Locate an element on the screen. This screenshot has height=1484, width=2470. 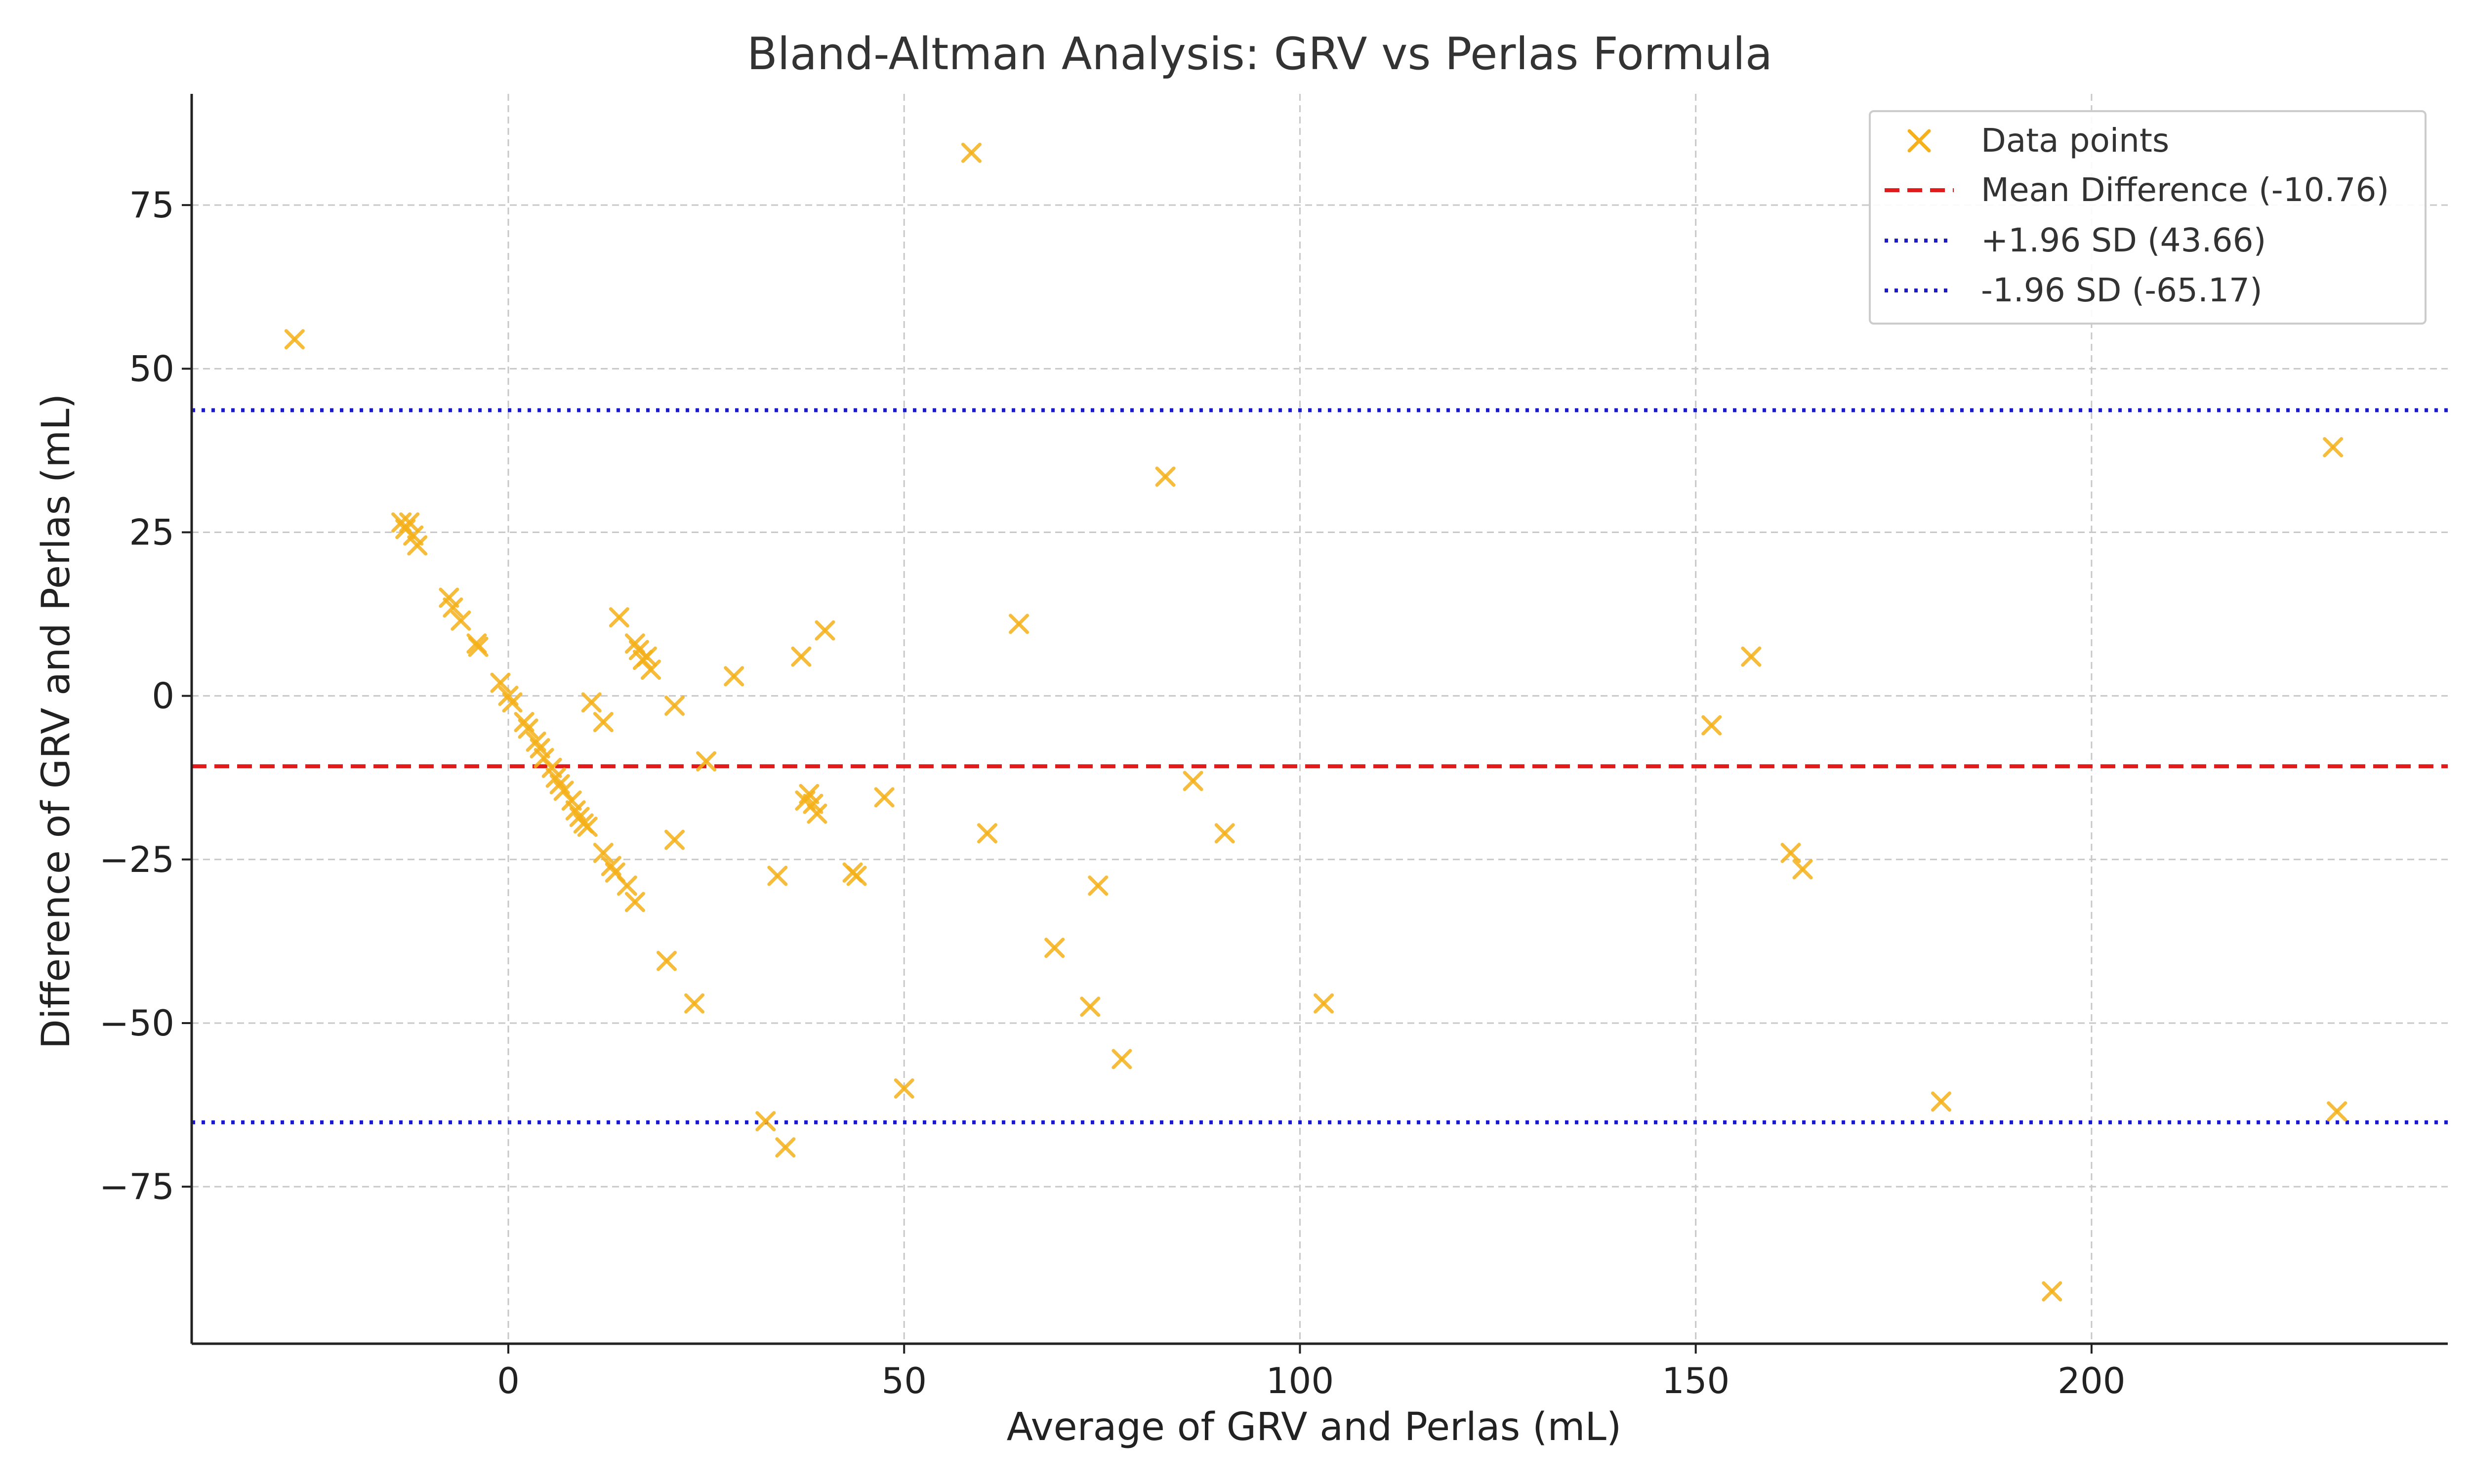
y-axis-label: Difference of GRV and Perlas (mL) is located at coordinates (56, 721).